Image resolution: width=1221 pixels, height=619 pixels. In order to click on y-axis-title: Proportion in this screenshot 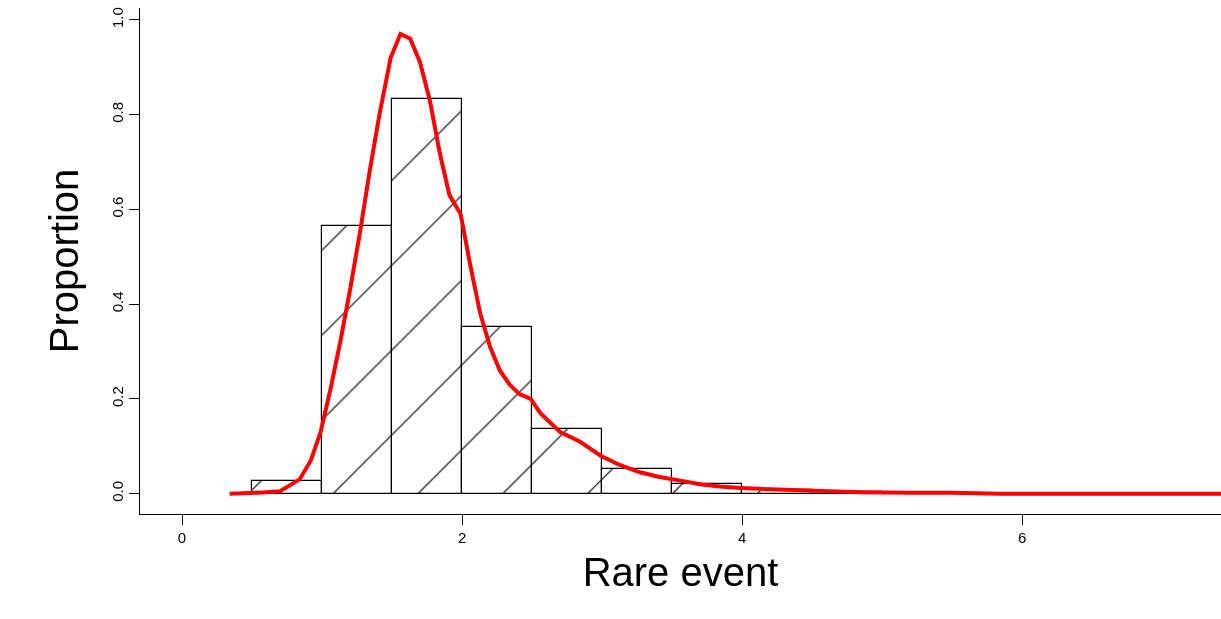, I will do `click(63, 261)`.